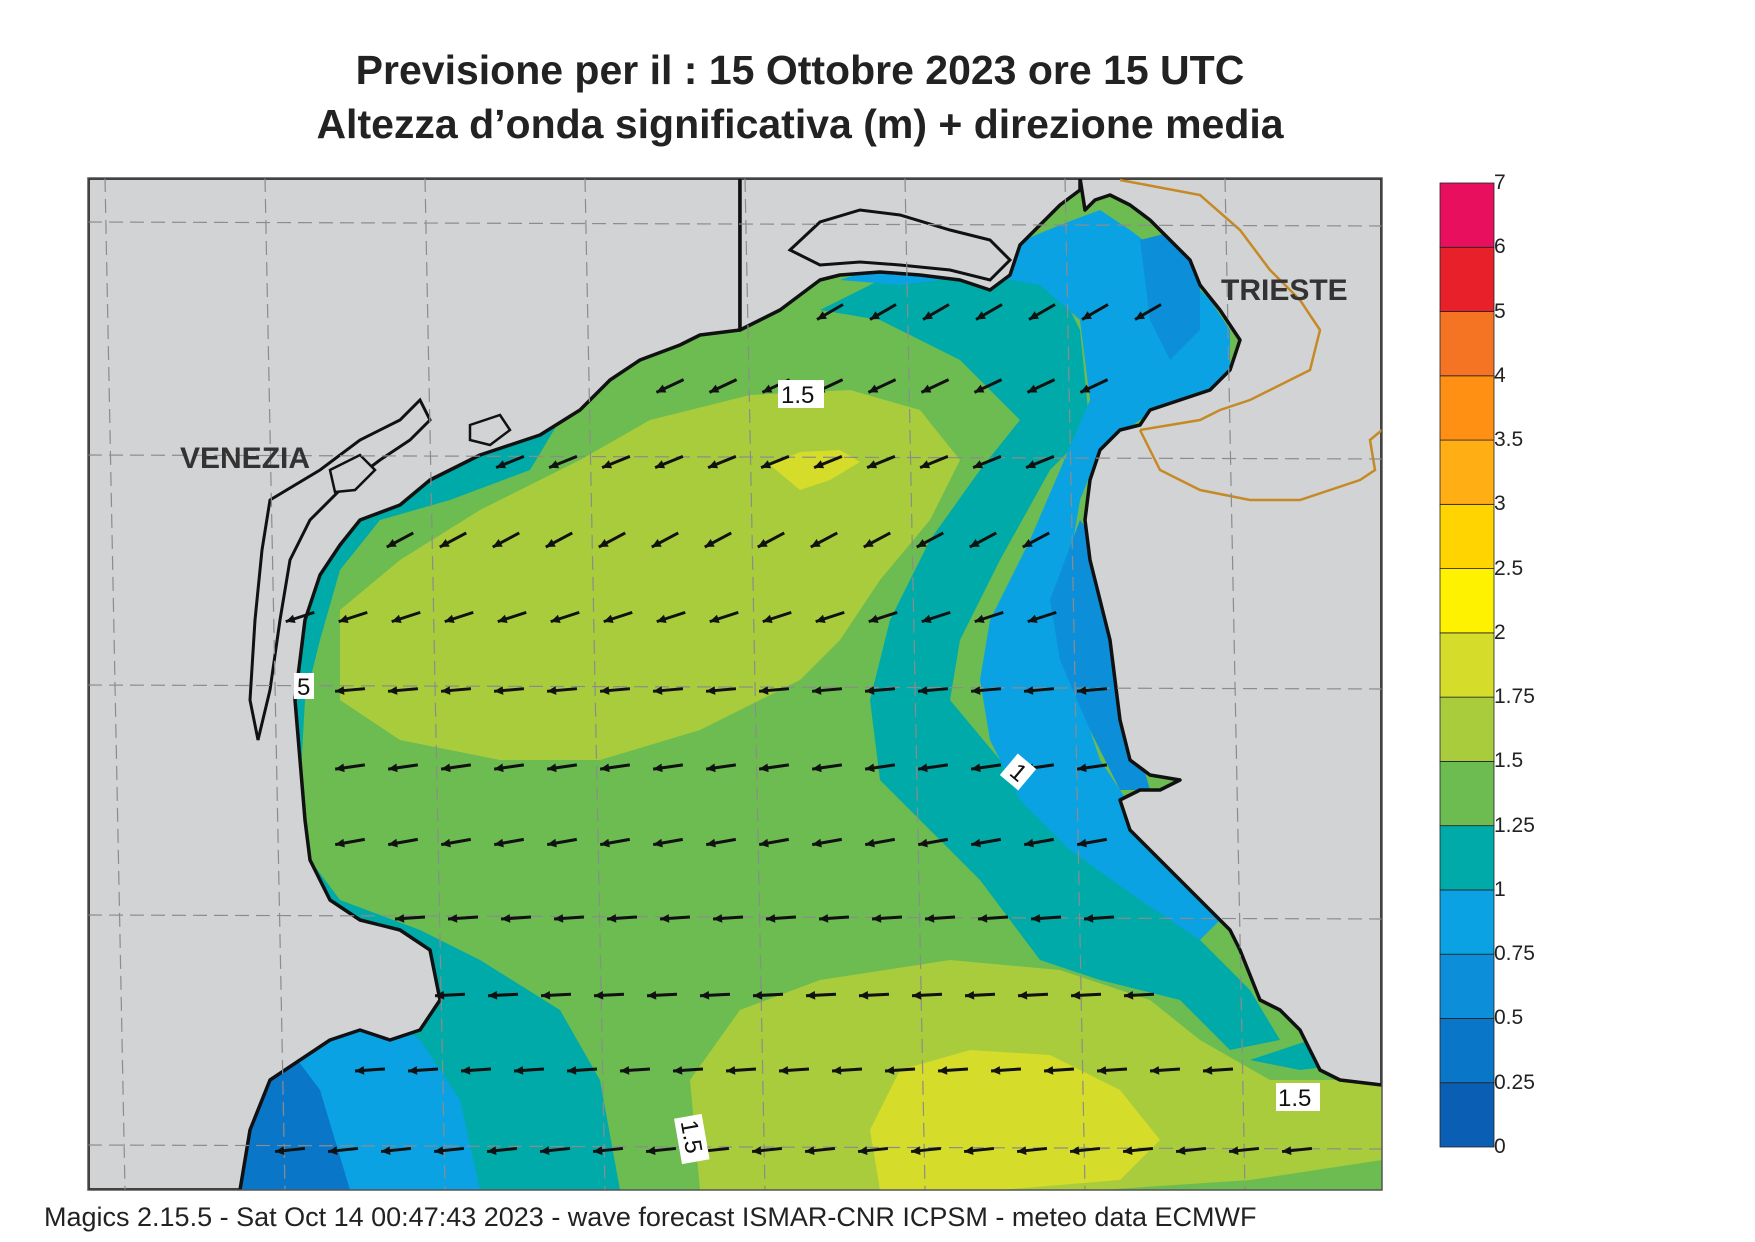 The image size is (1755, 1242). I want to click on colorbar-label: 1.5, so click(1509, 761).